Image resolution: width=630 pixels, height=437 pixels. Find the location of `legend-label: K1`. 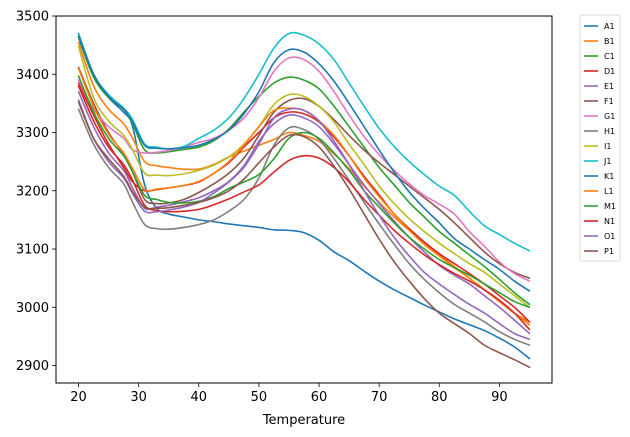

legend-label: K1 is located at coordinates (609, 176).